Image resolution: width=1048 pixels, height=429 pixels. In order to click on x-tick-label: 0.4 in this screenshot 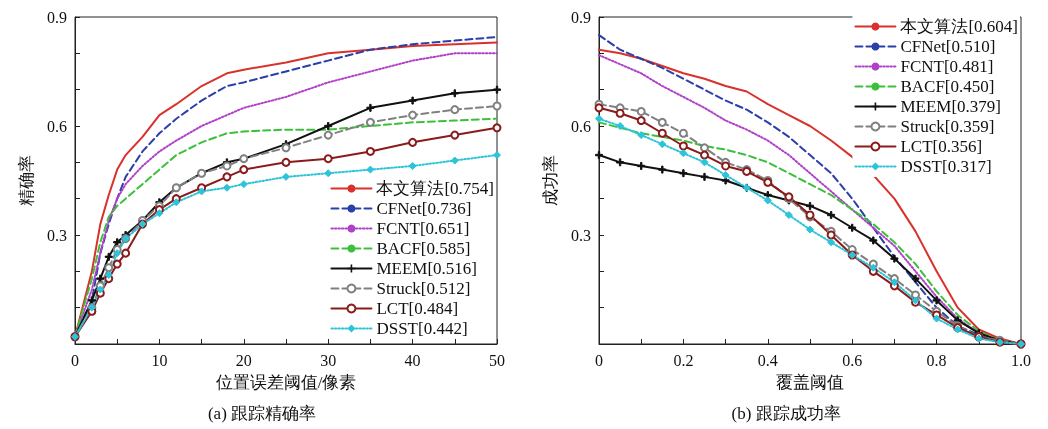, I will do `click(767, 360)`.